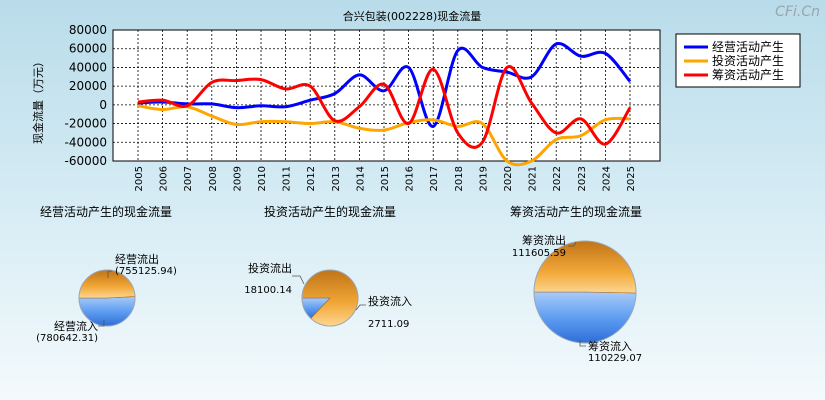 The height and width of the screenshot is (400, 825). I want to click on x-tick-label: 2009, so click(237, 178).